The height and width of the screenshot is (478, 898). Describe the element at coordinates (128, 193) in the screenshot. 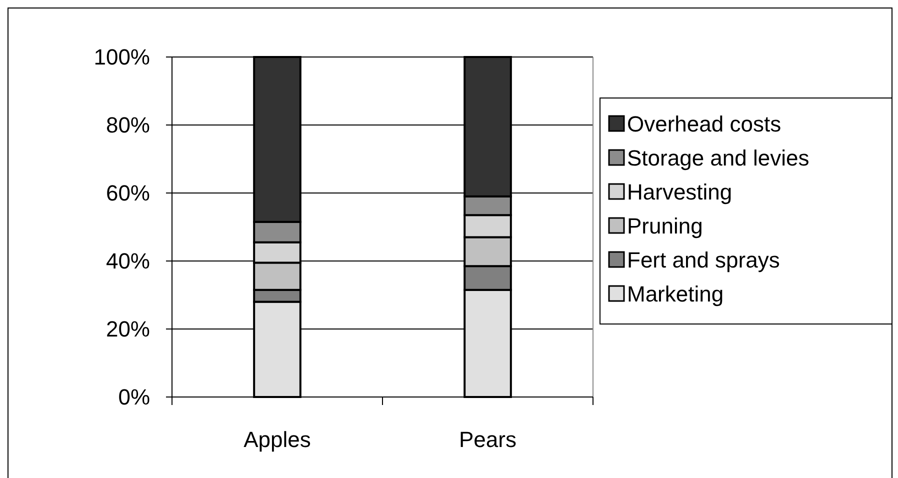

I see `y-tick-label: 60%` at that location.